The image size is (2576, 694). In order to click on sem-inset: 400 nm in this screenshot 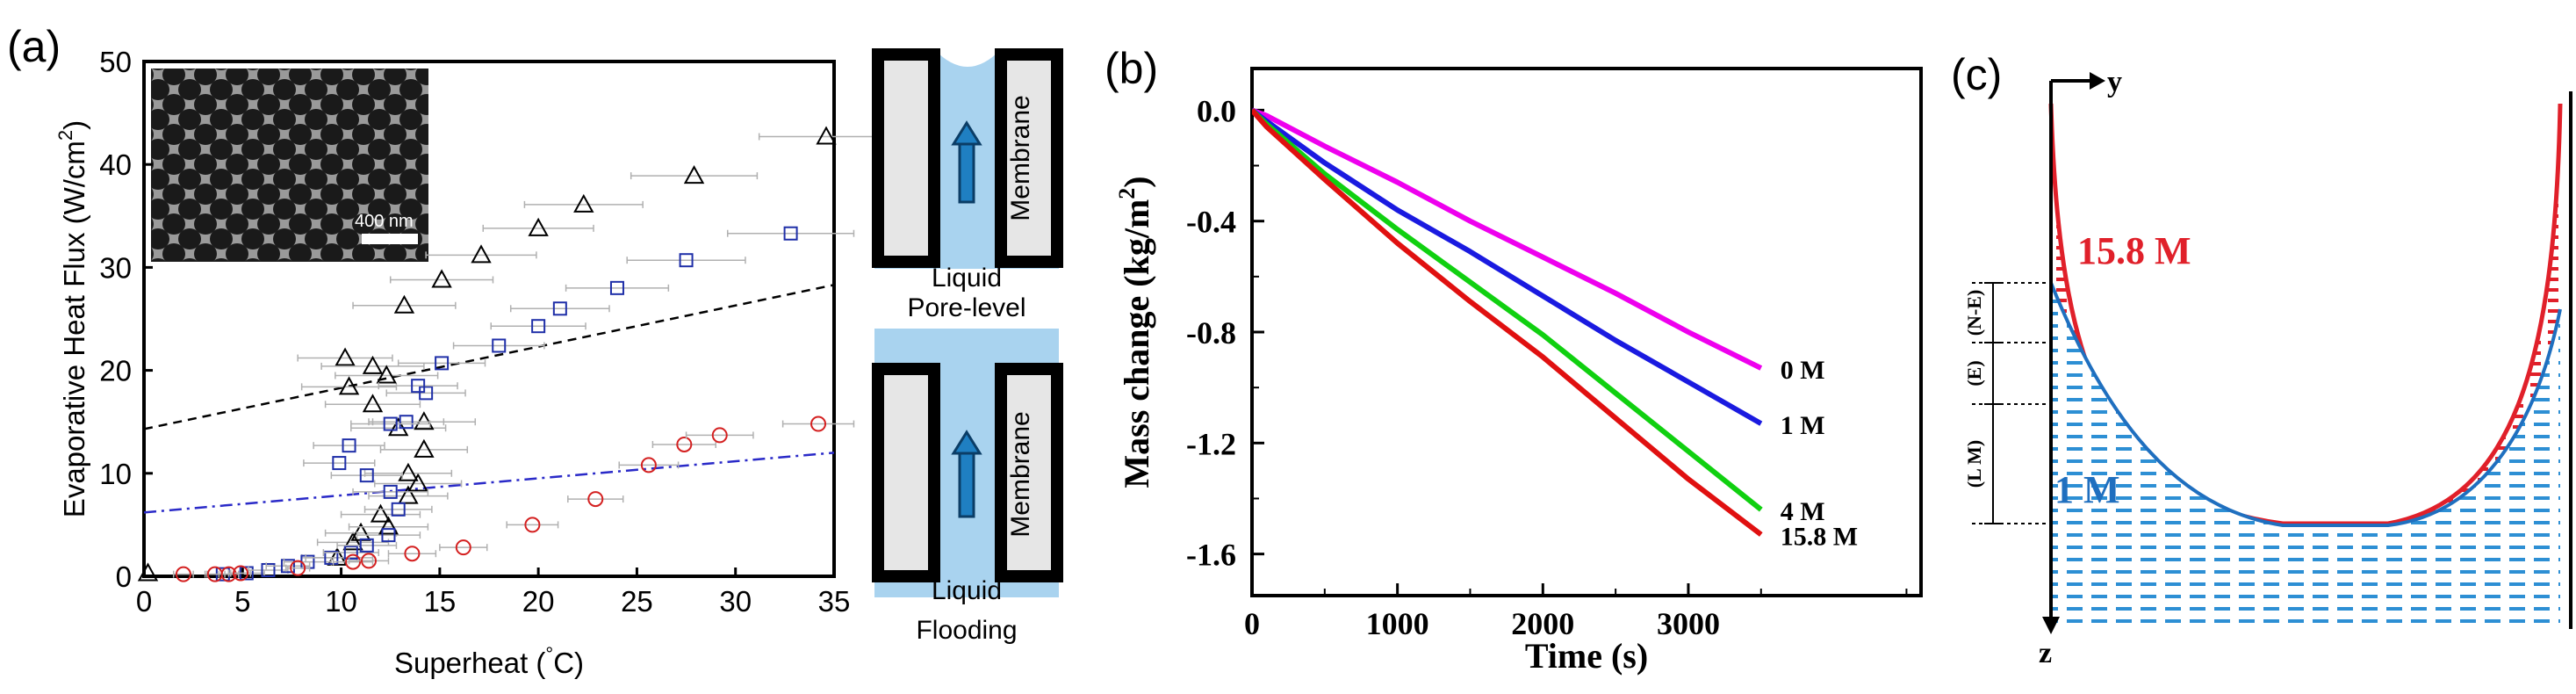, I will do `click(289, 165)`.